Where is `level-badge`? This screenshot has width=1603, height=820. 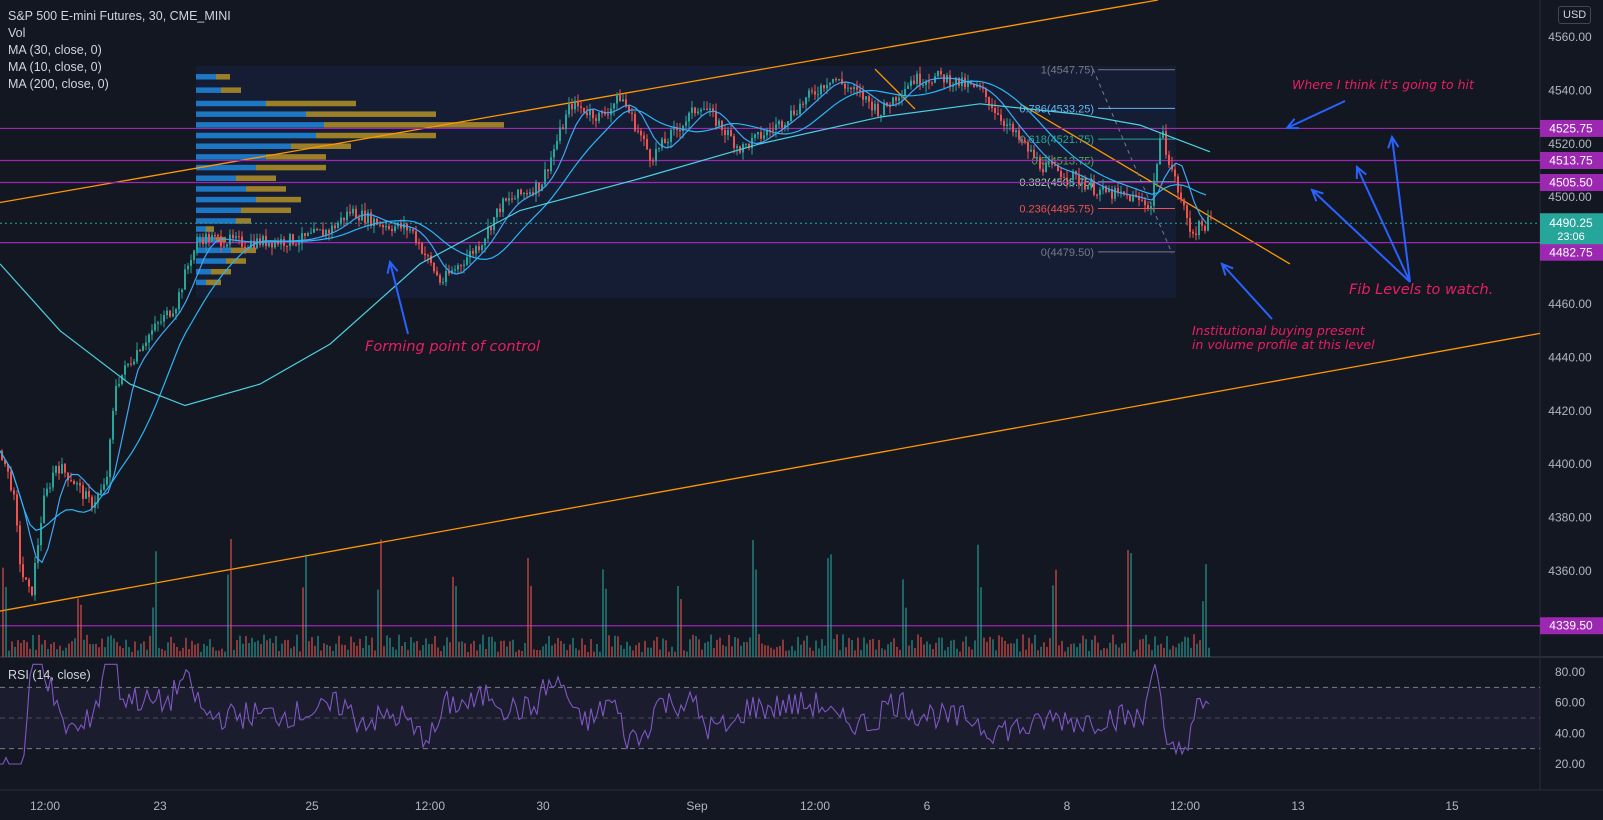
level-badge is located at coordinates (1571, 183).